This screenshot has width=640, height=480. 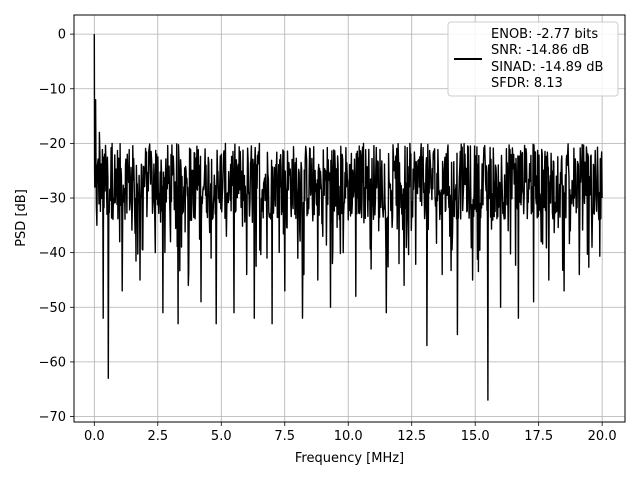 What do you see at coordinates (157, 436) in the screenshot?
I see `x-tick-label: 2.5` at bounding box center [157, 436].